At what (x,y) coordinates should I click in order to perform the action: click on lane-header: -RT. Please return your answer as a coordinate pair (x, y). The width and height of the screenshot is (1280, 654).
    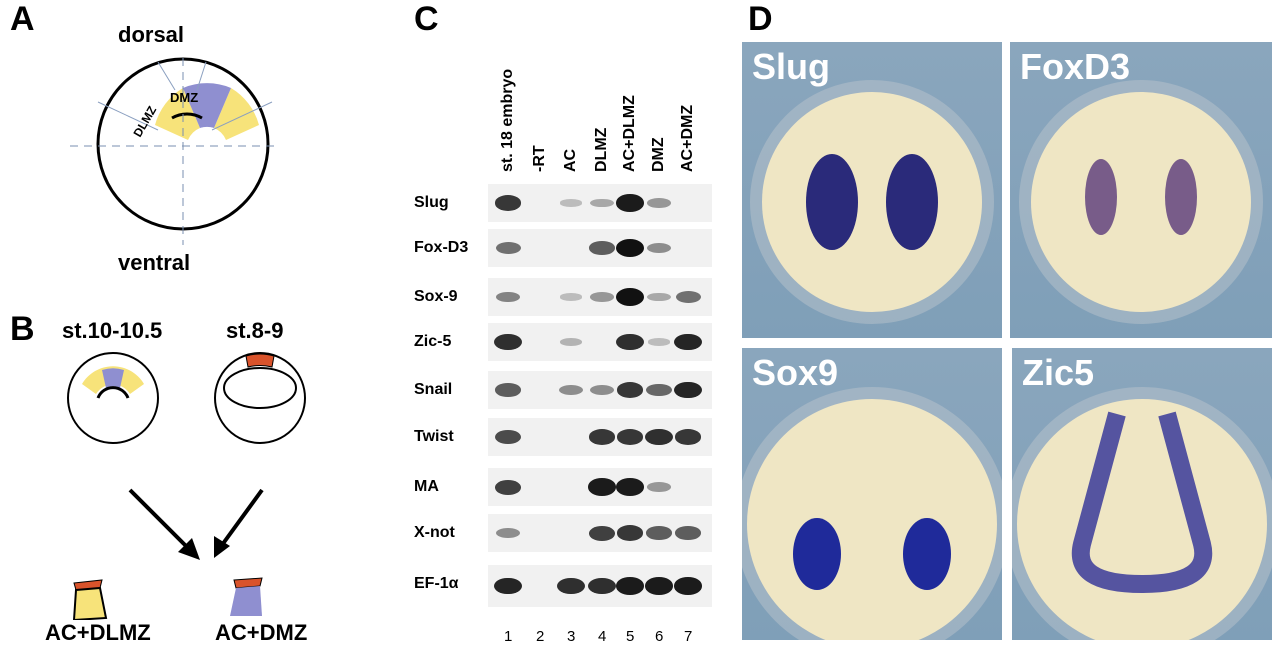
    Looking at the image, I should click on (539, 158).